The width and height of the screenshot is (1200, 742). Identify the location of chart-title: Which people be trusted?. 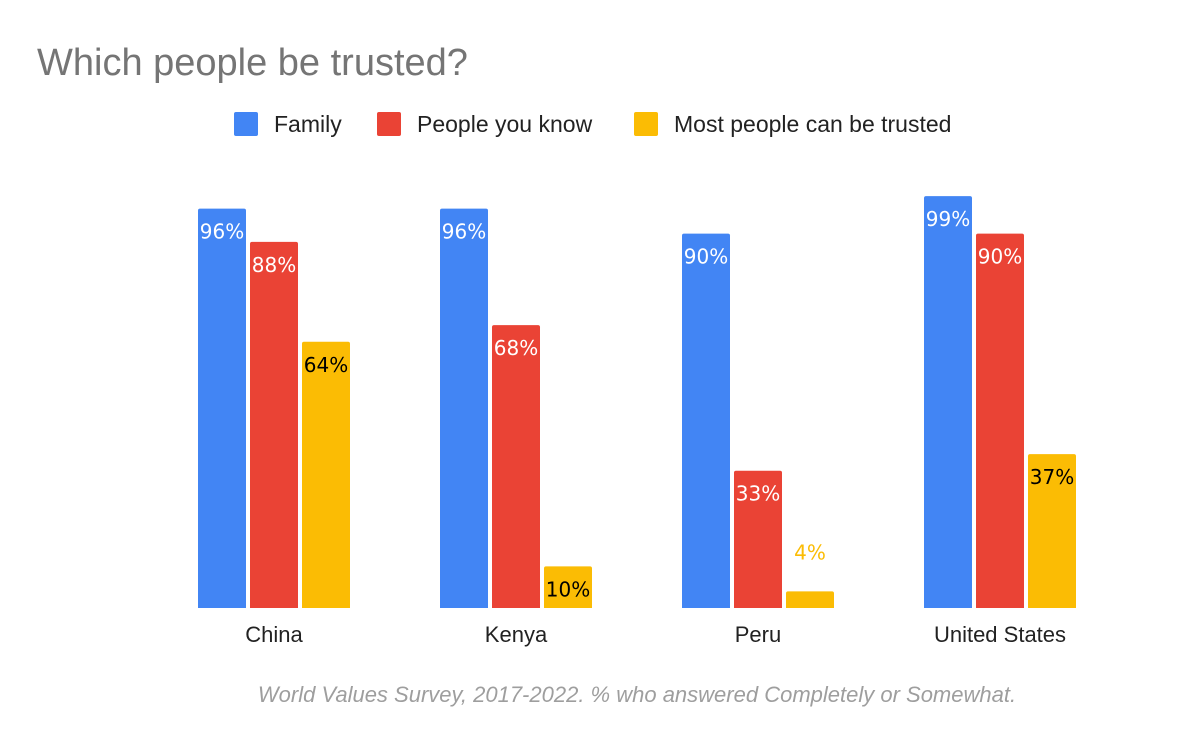
(252, 63).